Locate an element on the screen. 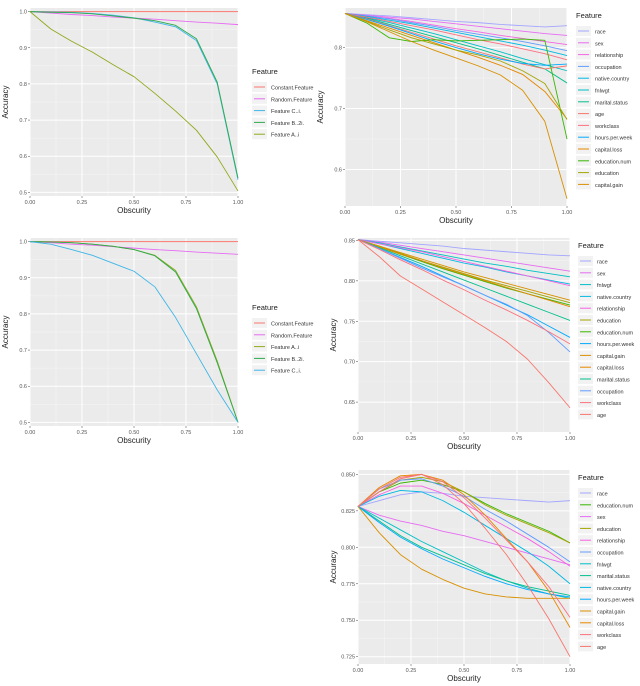 This screenshot has width=640, height=686. legend-item: relationship is located at coordinates (601, 540).